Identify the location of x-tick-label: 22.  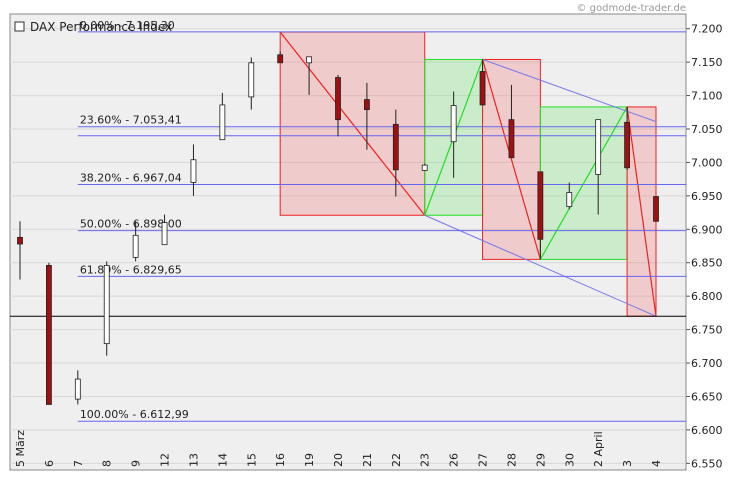
(396, 460).